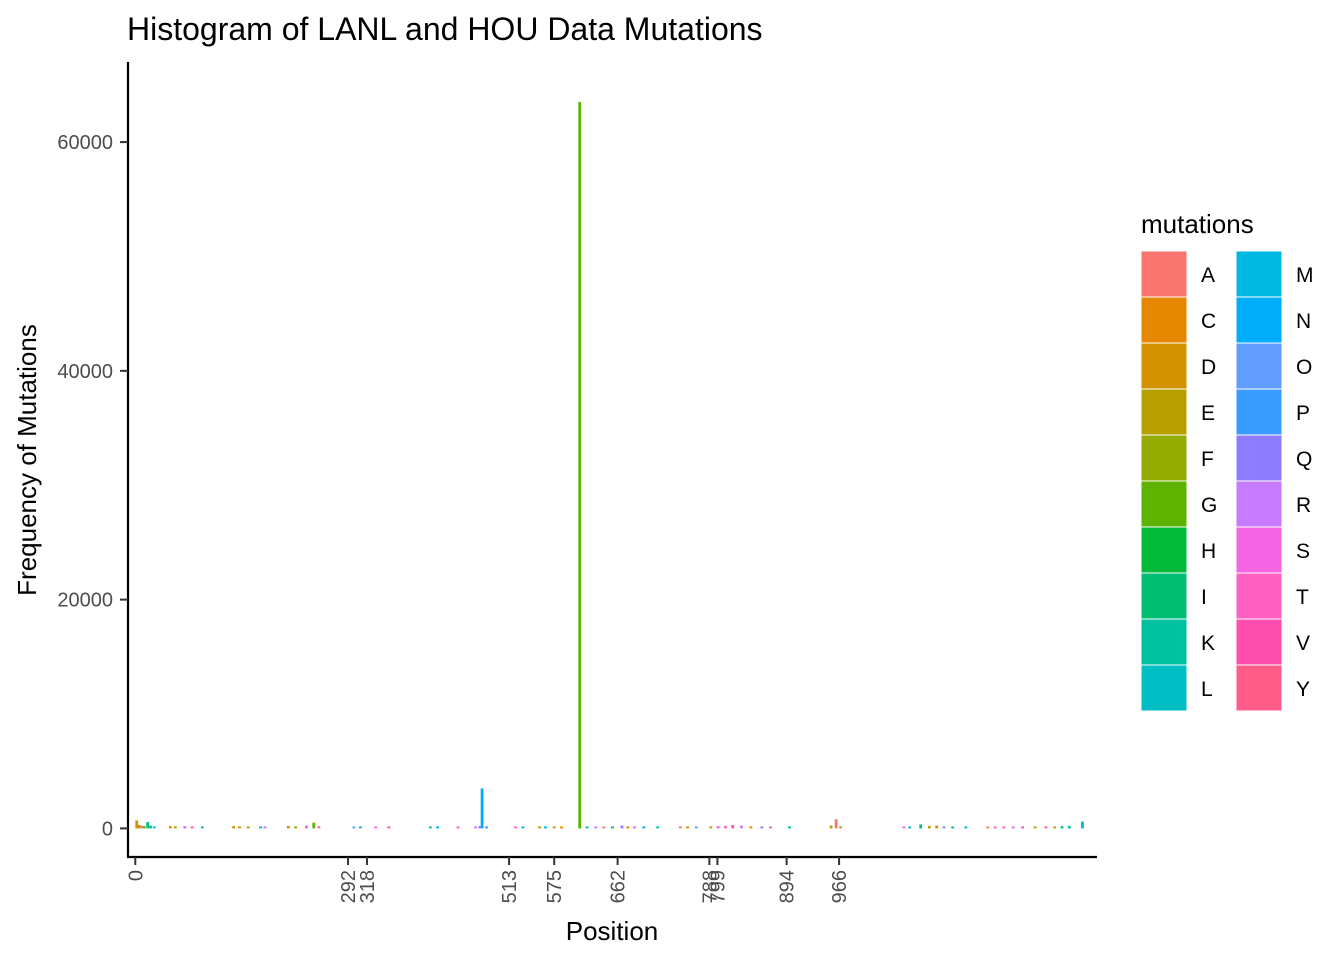  Describe the element at coordinates (349, 886) in the screenshot. I see `x-tick-label: 292` at that location.